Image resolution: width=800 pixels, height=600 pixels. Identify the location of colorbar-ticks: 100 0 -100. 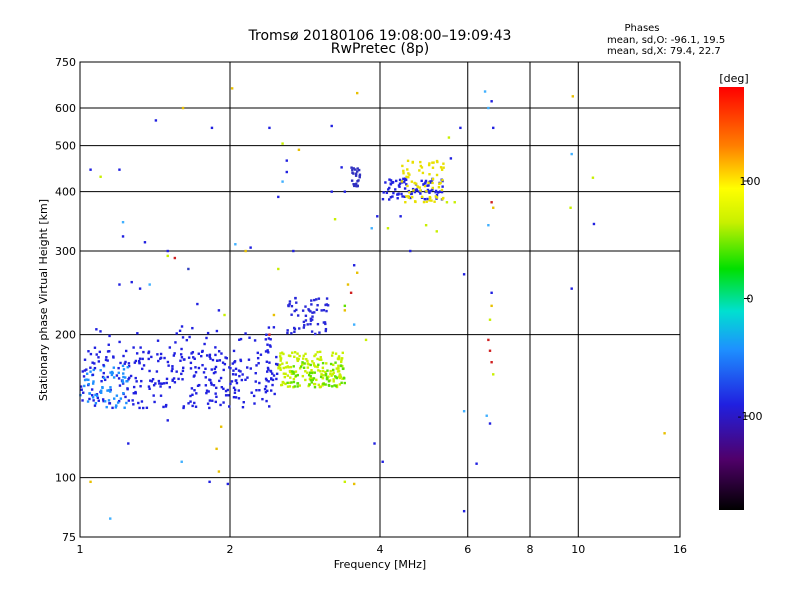
(750, 299).